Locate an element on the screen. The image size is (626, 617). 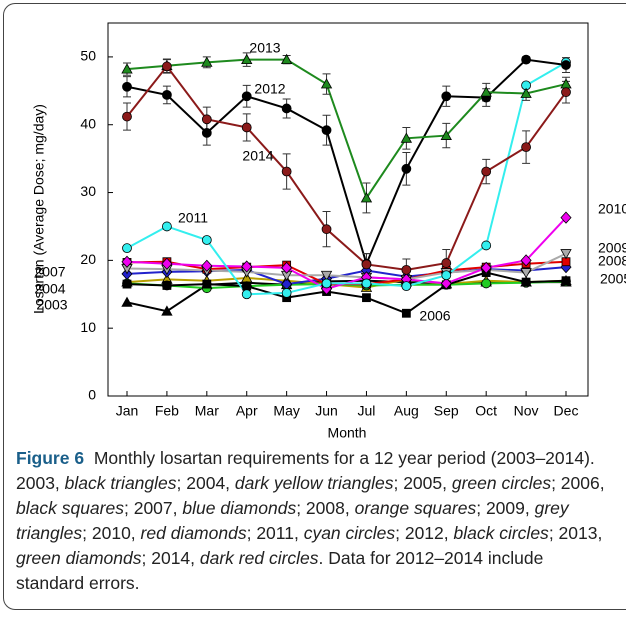
y-tick-label: 30 is located at coordinates (88, 191).